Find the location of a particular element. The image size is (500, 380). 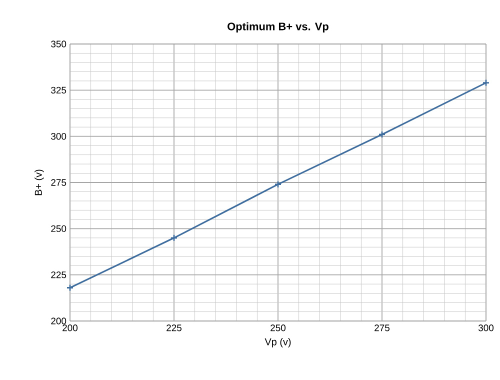

y-tick-label: 300 is located at coordinates (58, 136).